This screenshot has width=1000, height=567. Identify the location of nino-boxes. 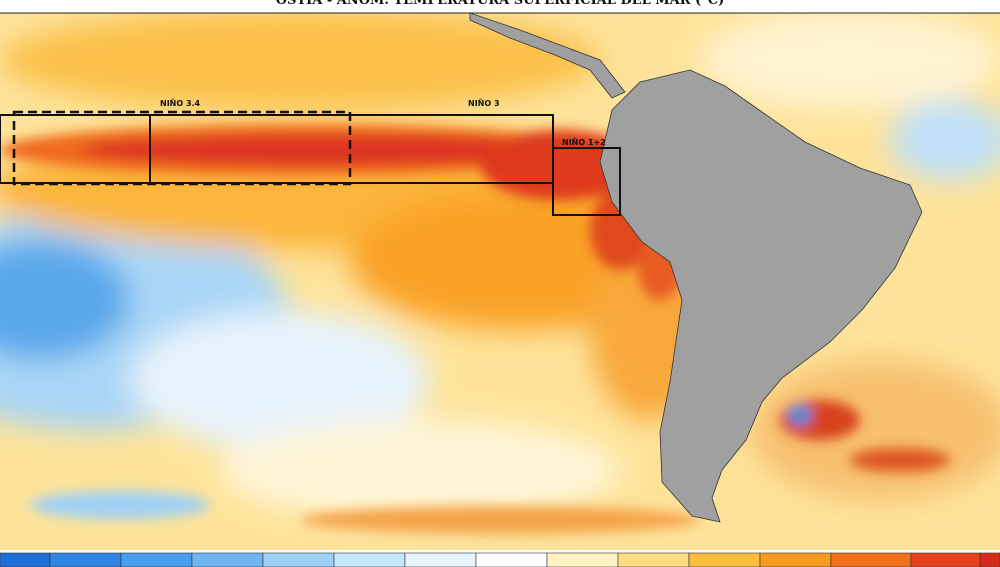
(310, 163).